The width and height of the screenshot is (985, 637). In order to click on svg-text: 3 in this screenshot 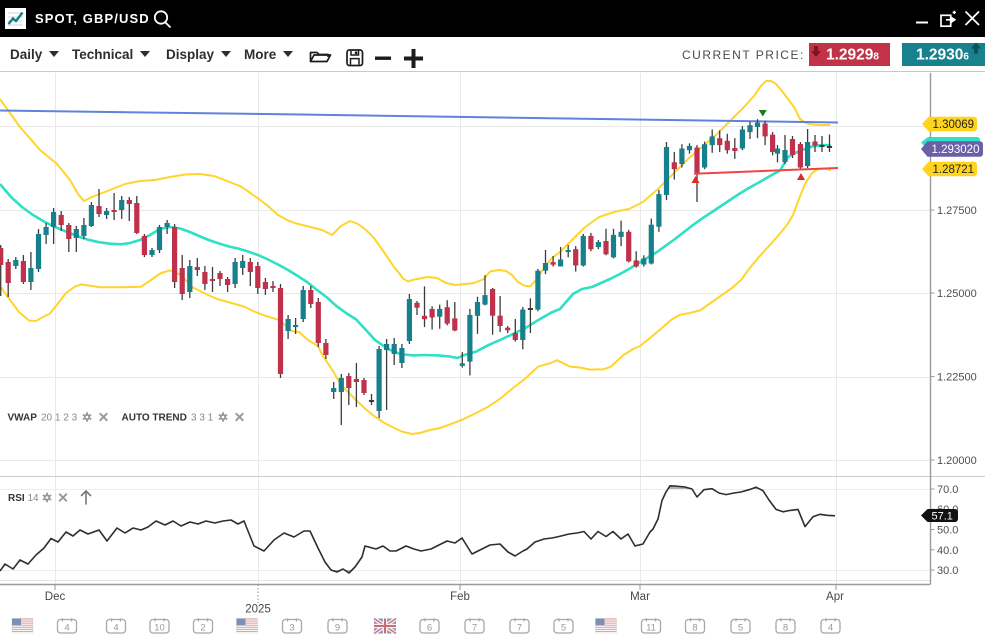, I will do `click(291, 628)`.